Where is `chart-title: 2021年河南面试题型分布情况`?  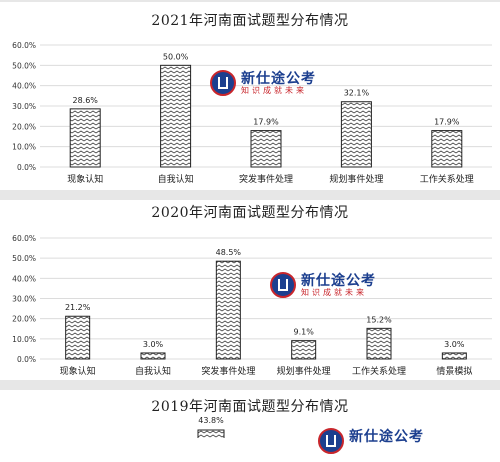
chart-title: 2021年河南面试题型分布情况 is located at coordinates (250, 21).